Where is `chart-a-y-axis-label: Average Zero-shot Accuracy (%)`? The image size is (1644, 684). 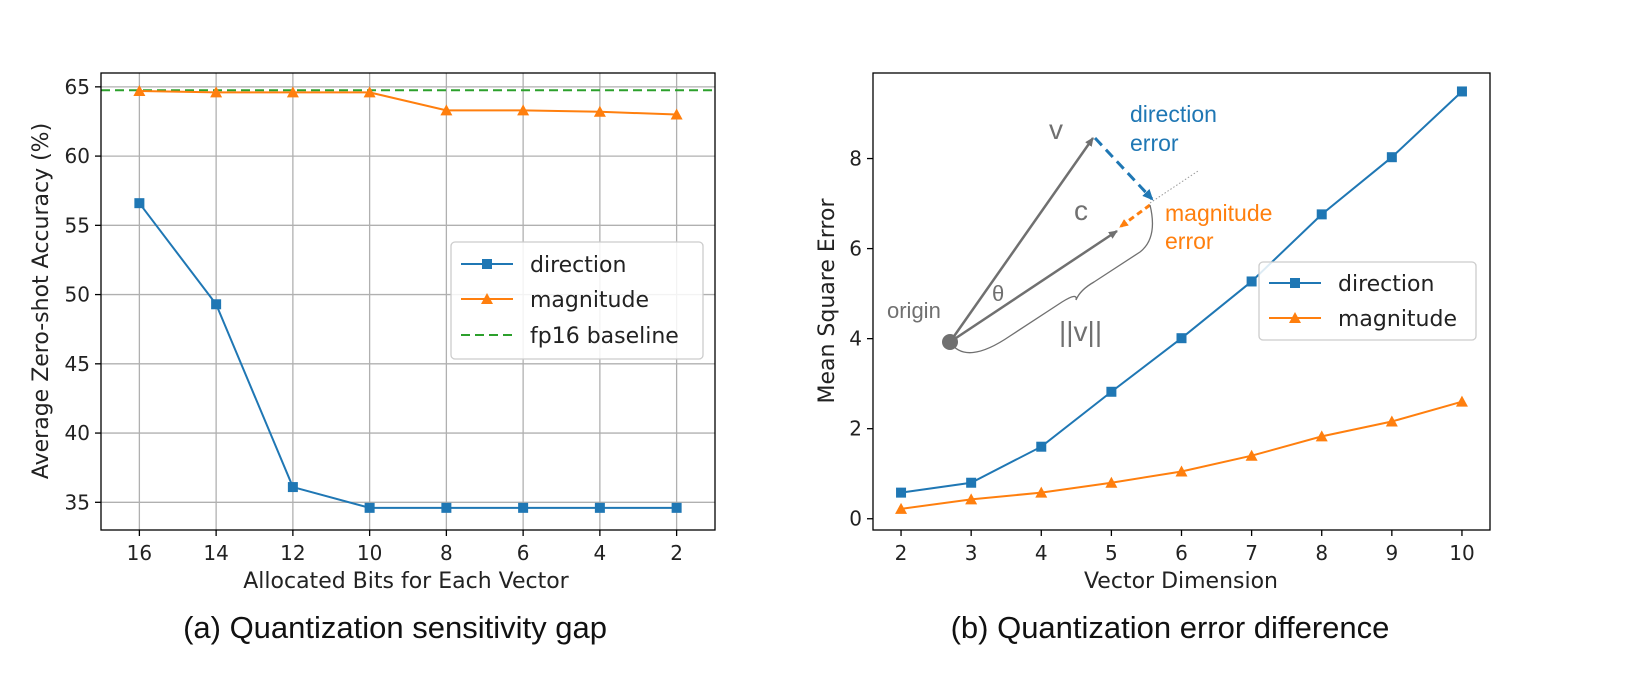
chart-a-y-axis-label: Average Zero-shot Accuracy (%) is located at coordinates (41, 301).